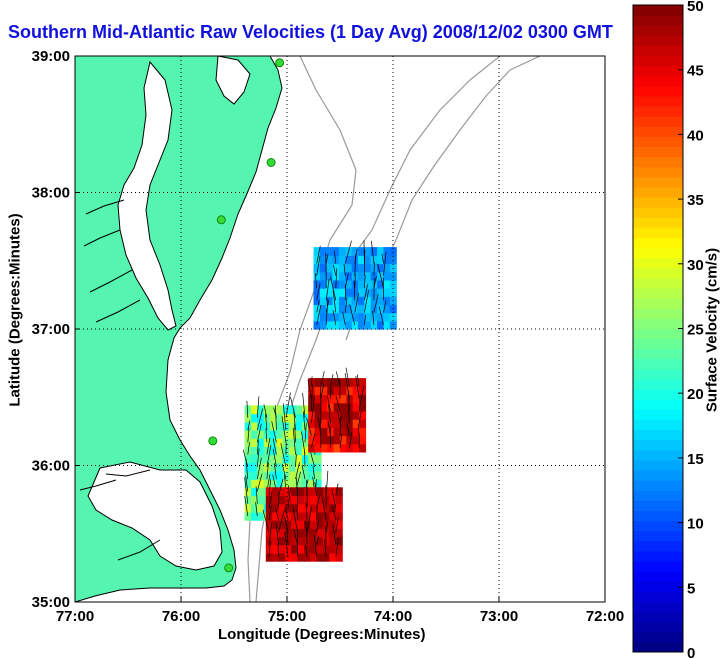  I want to click on x-tick-label: 76:00, so click(181, 616).